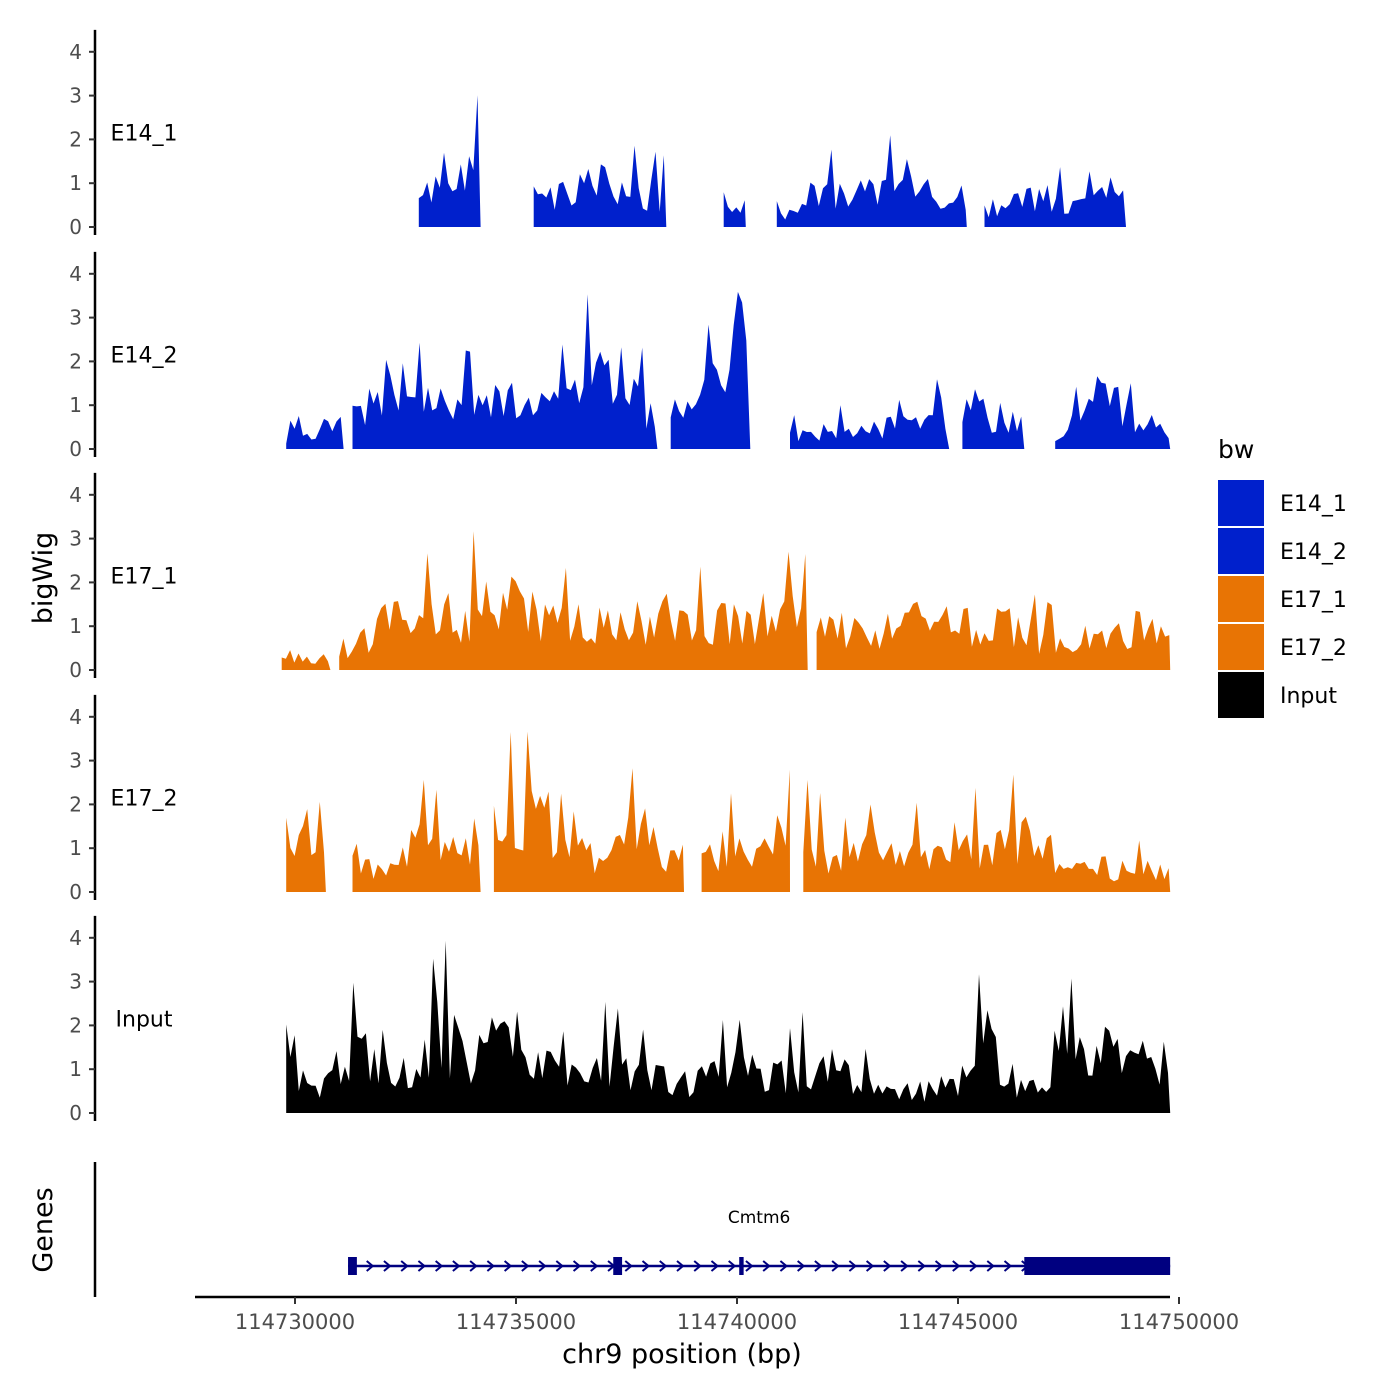 The image size is (1400, 1400). What do you see at coordinates (144, 1019) in the screenshot?
I see `track-label: Input` at bounding box center [144, 1019].